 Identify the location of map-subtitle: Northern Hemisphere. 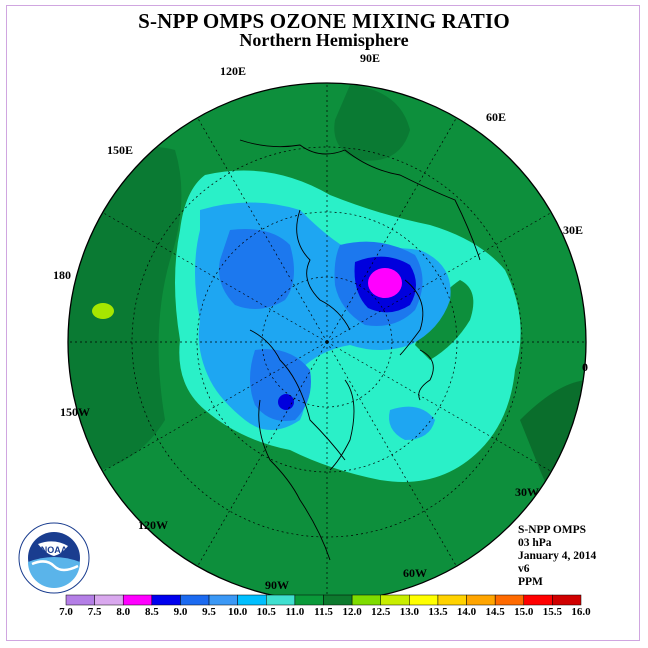
(324, 40).